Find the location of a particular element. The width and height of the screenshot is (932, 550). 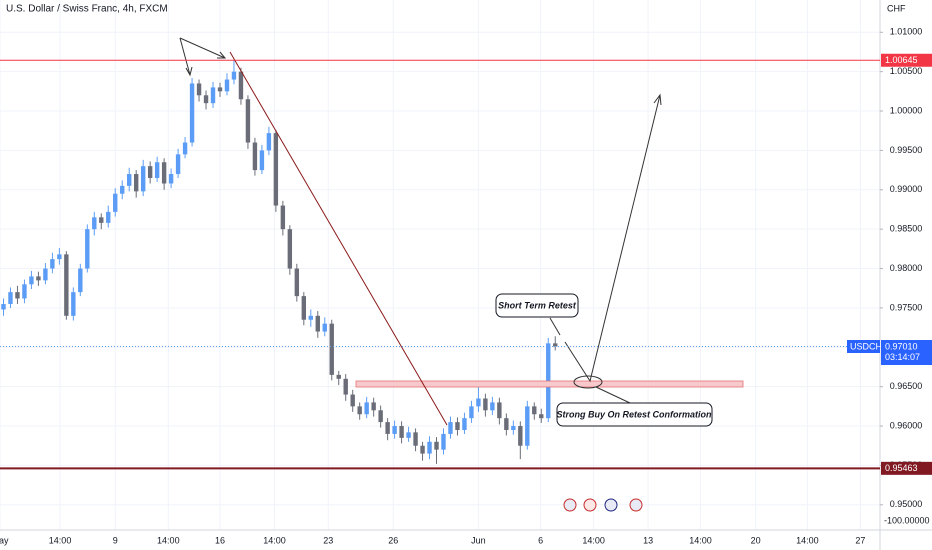

callout-pointer is located at coordinates (613, 395).